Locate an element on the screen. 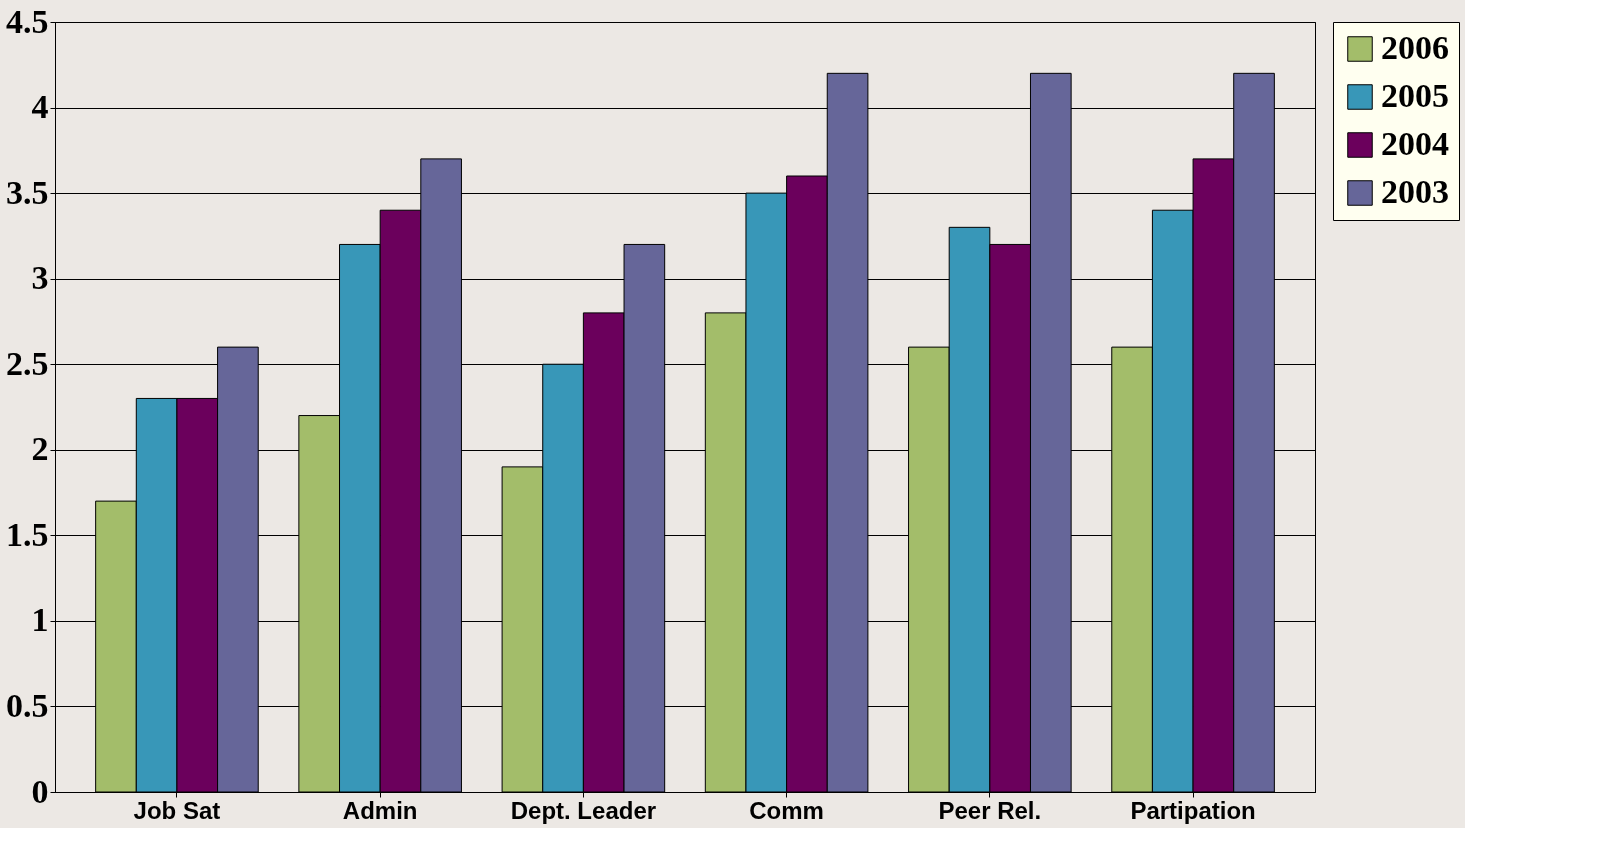  x-tick-label: Admin is located at coordinates (380, 810).